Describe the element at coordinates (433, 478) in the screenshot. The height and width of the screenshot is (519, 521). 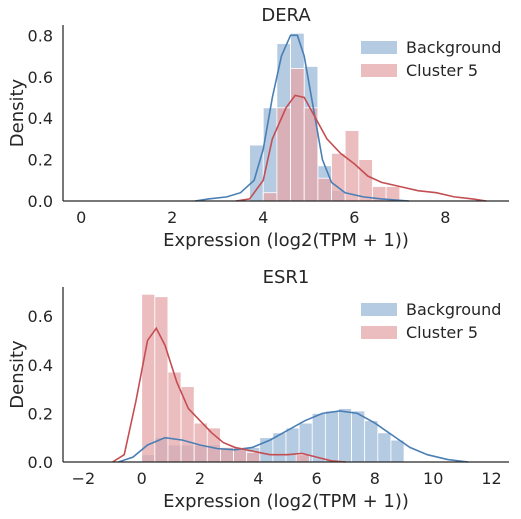
I see `x-tick-label: 10` at that location.